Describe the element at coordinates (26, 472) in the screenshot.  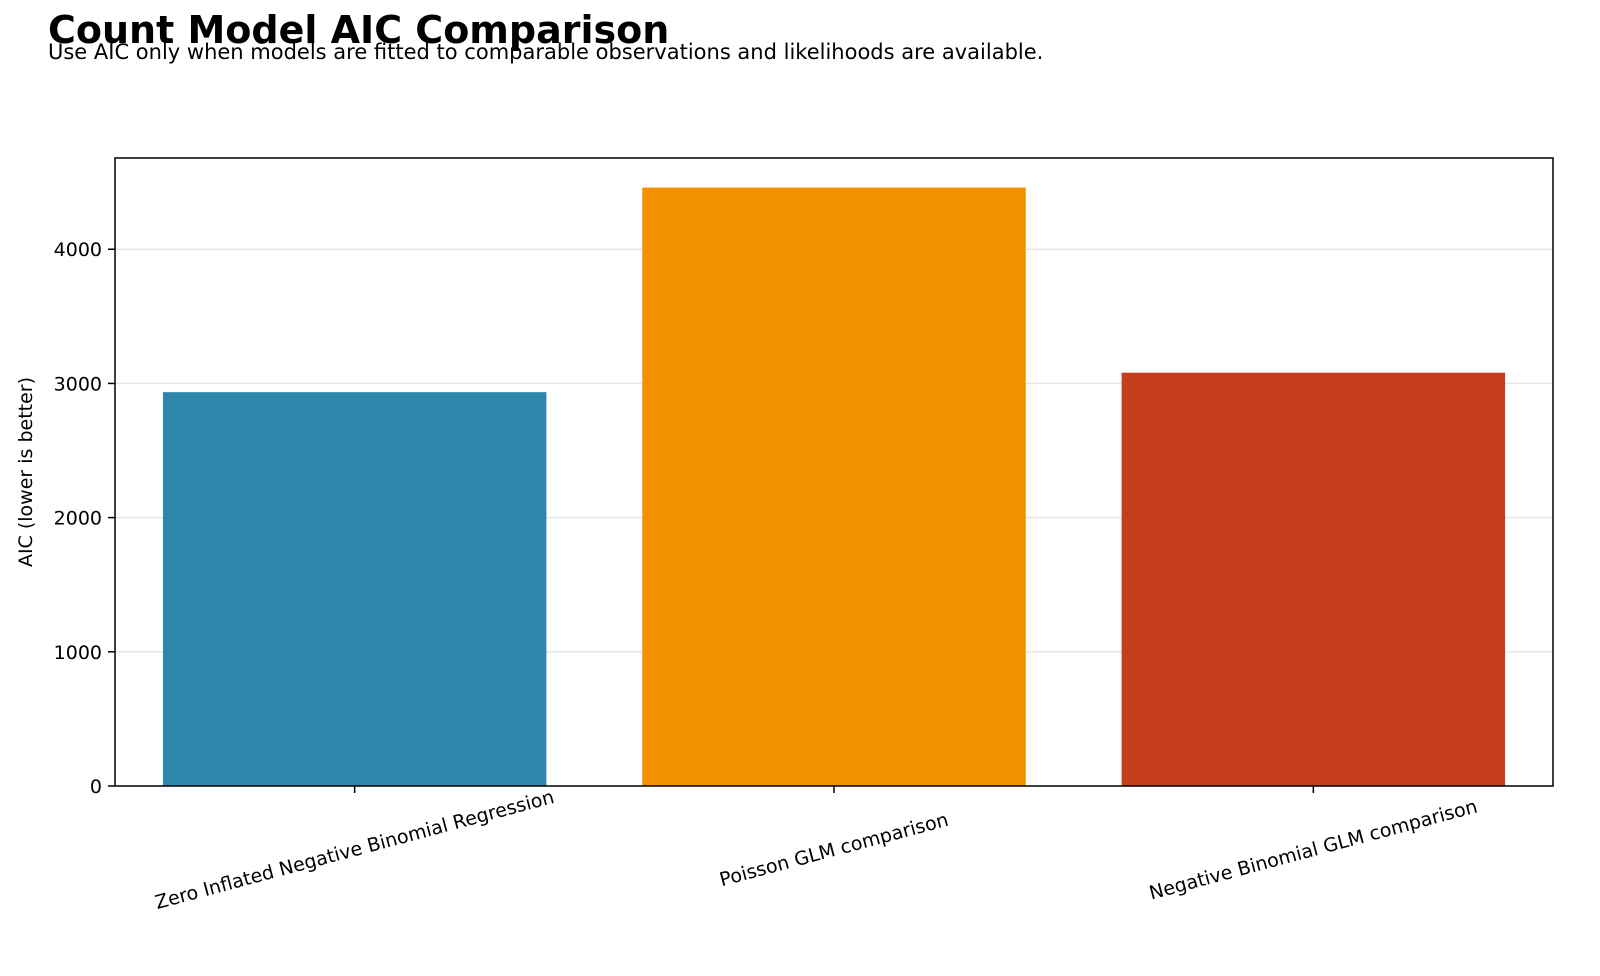
I see `y-axis-label: AIC (lower is better)` at that location.